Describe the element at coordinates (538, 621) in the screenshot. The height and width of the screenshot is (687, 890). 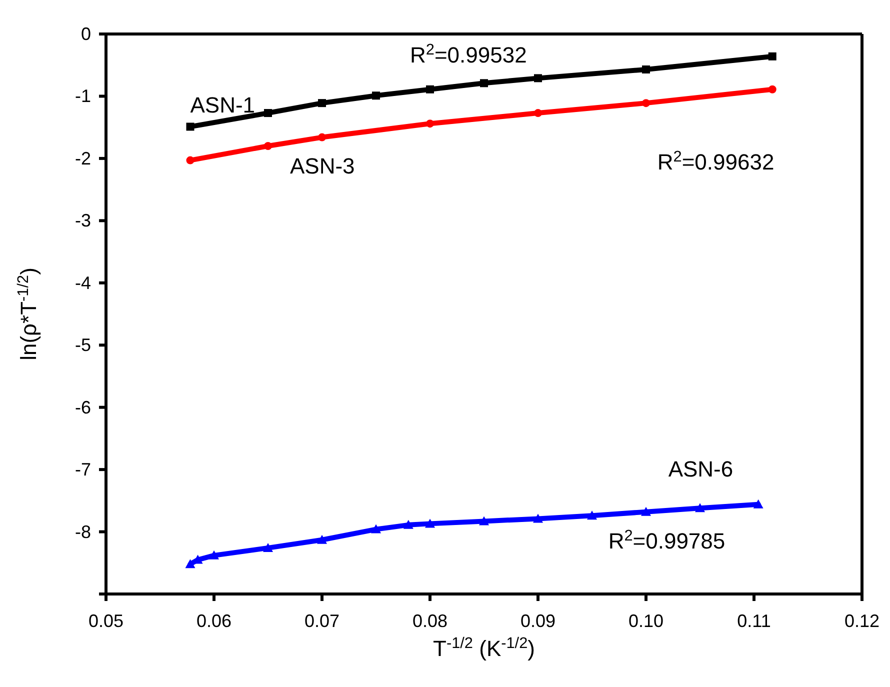
I see `x-tick-label: 0.09` at that location.